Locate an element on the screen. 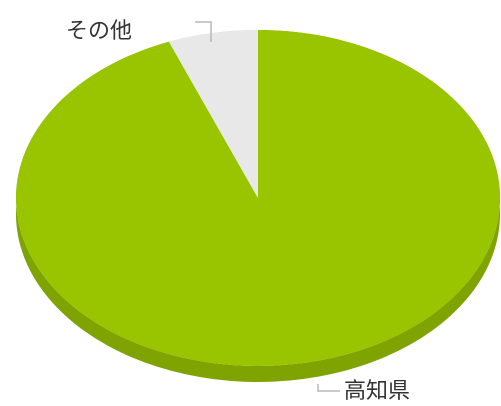  leader-line-kochi is located at coordinates (328, 388).